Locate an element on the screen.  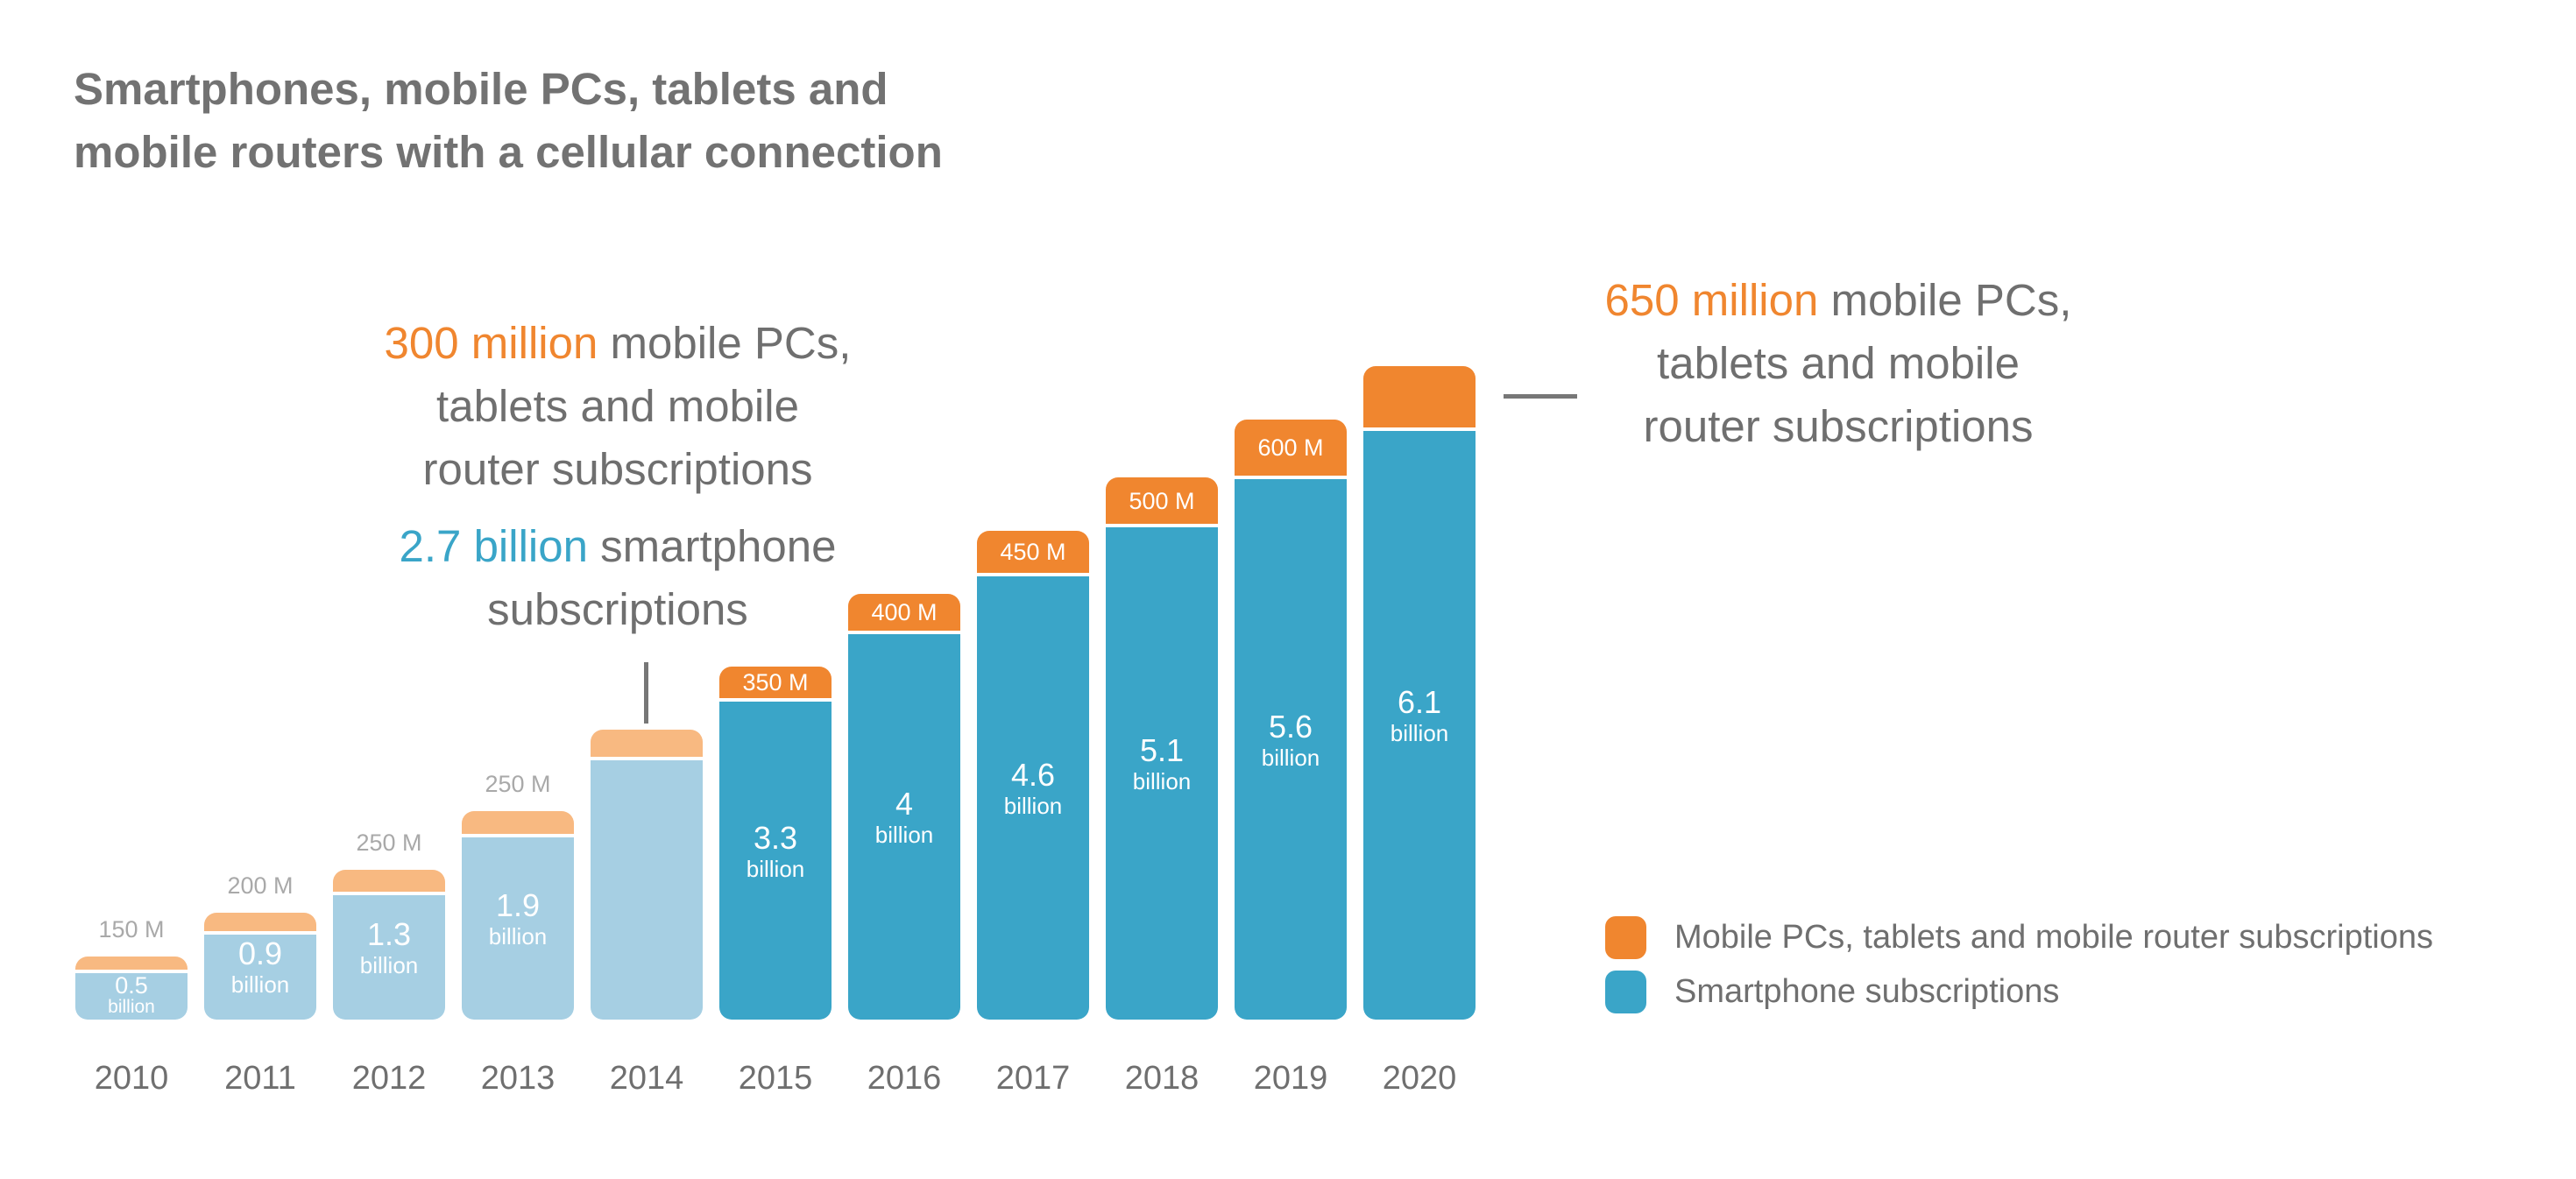
bar-2016 is located at coordinates (904, 807).